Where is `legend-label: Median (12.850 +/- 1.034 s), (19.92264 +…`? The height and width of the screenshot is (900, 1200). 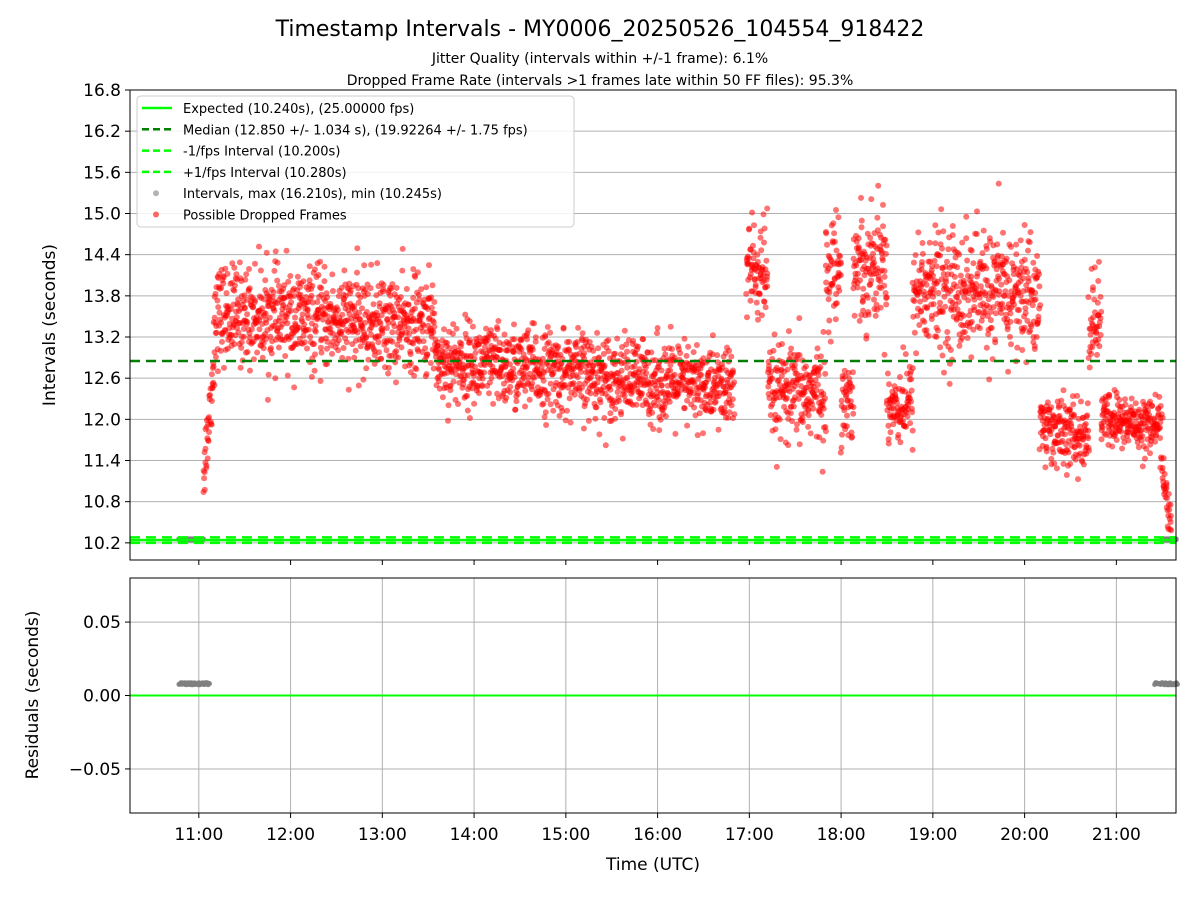
legend-label: Median (12.850 +/- 1.034 s), (19.92264 +… is located at coordinates (355, 130).